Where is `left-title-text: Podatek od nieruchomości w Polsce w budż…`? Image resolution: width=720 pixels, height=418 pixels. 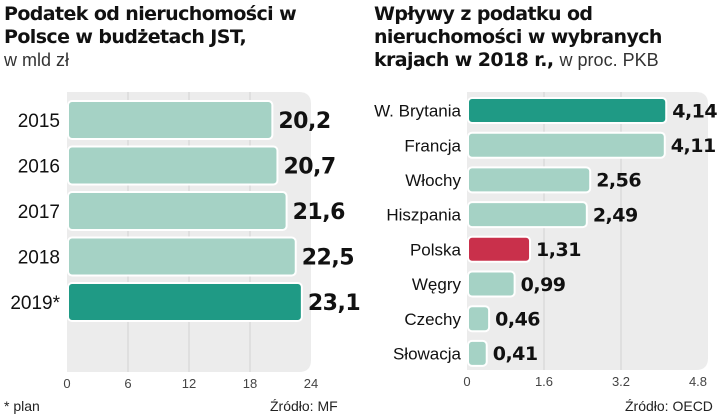 left-title-text: Podatek od nieruchomości w Polsce w budż… is located at coordinates (150, 25).